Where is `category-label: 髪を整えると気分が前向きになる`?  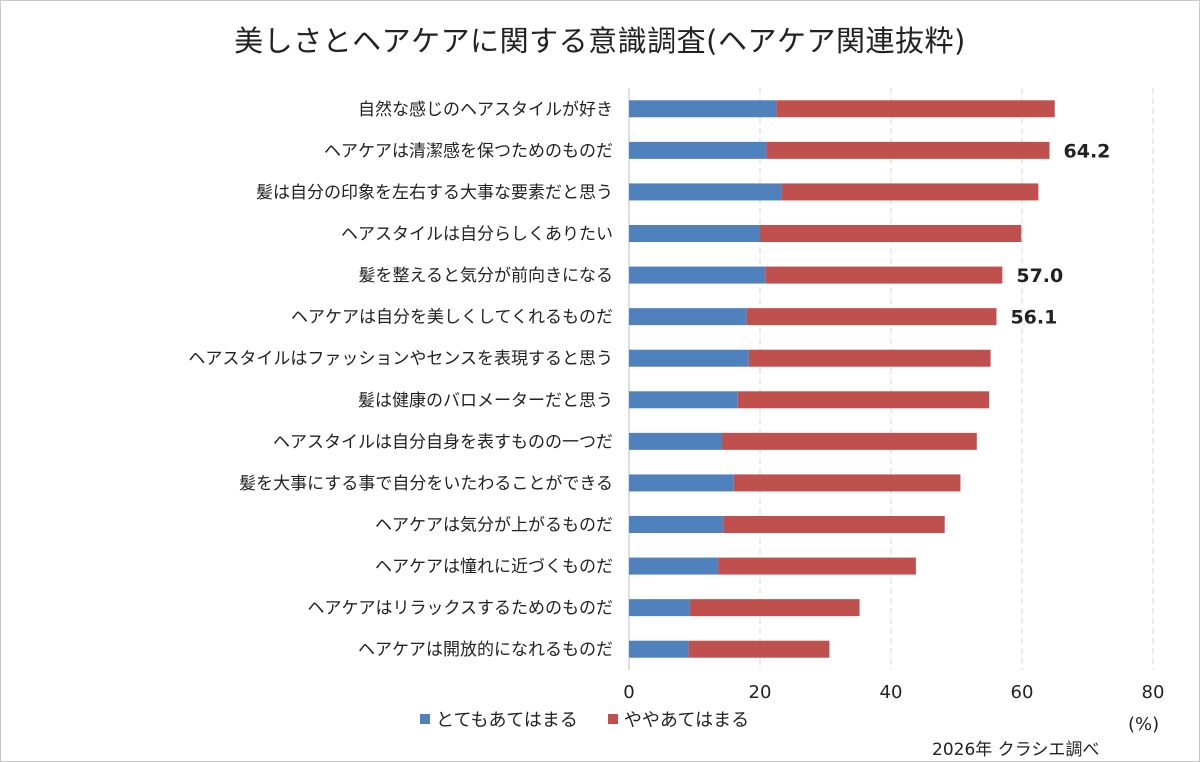 category-label: 髪を整えると気分が前向きになる is located at coordinates (486, 276).